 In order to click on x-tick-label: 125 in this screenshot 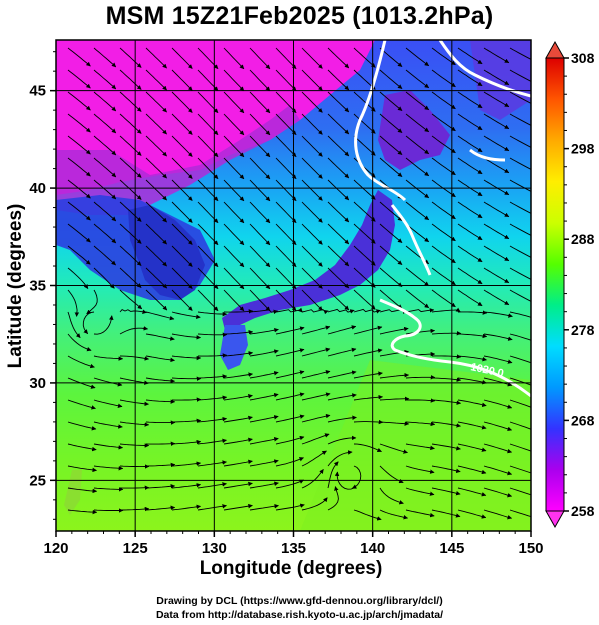, I will do `click(135, 548)`.